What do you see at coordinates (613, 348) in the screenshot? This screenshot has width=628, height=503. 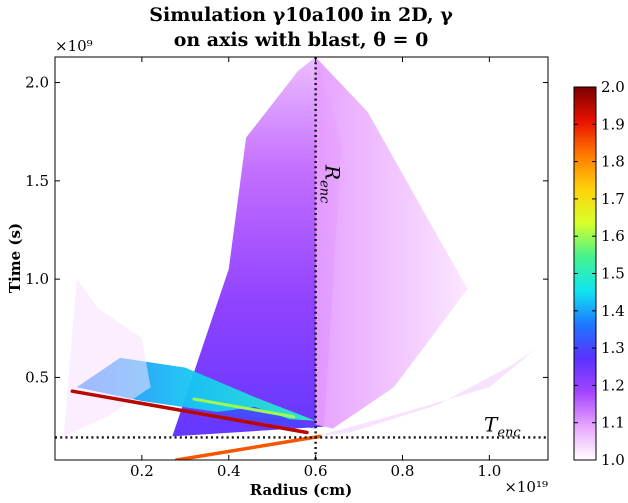 I see `colorbar-tick-label: 1.3` at bounding box center [613, 348].